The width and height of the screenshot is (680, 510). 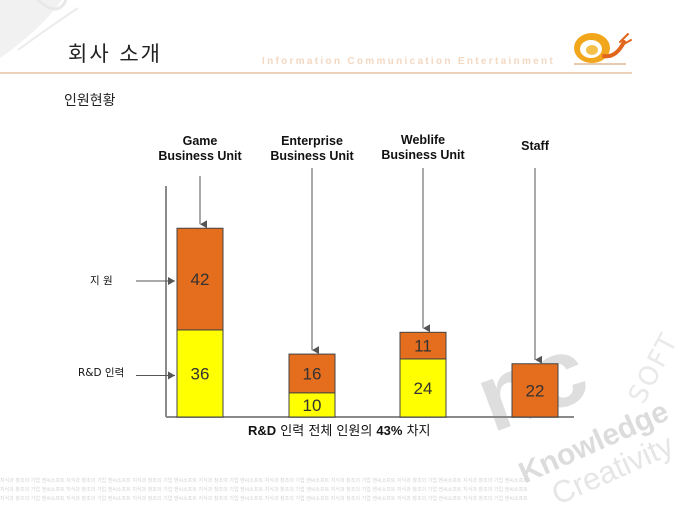 I want to click on category-label: Staff, so click(x=535, y=146).